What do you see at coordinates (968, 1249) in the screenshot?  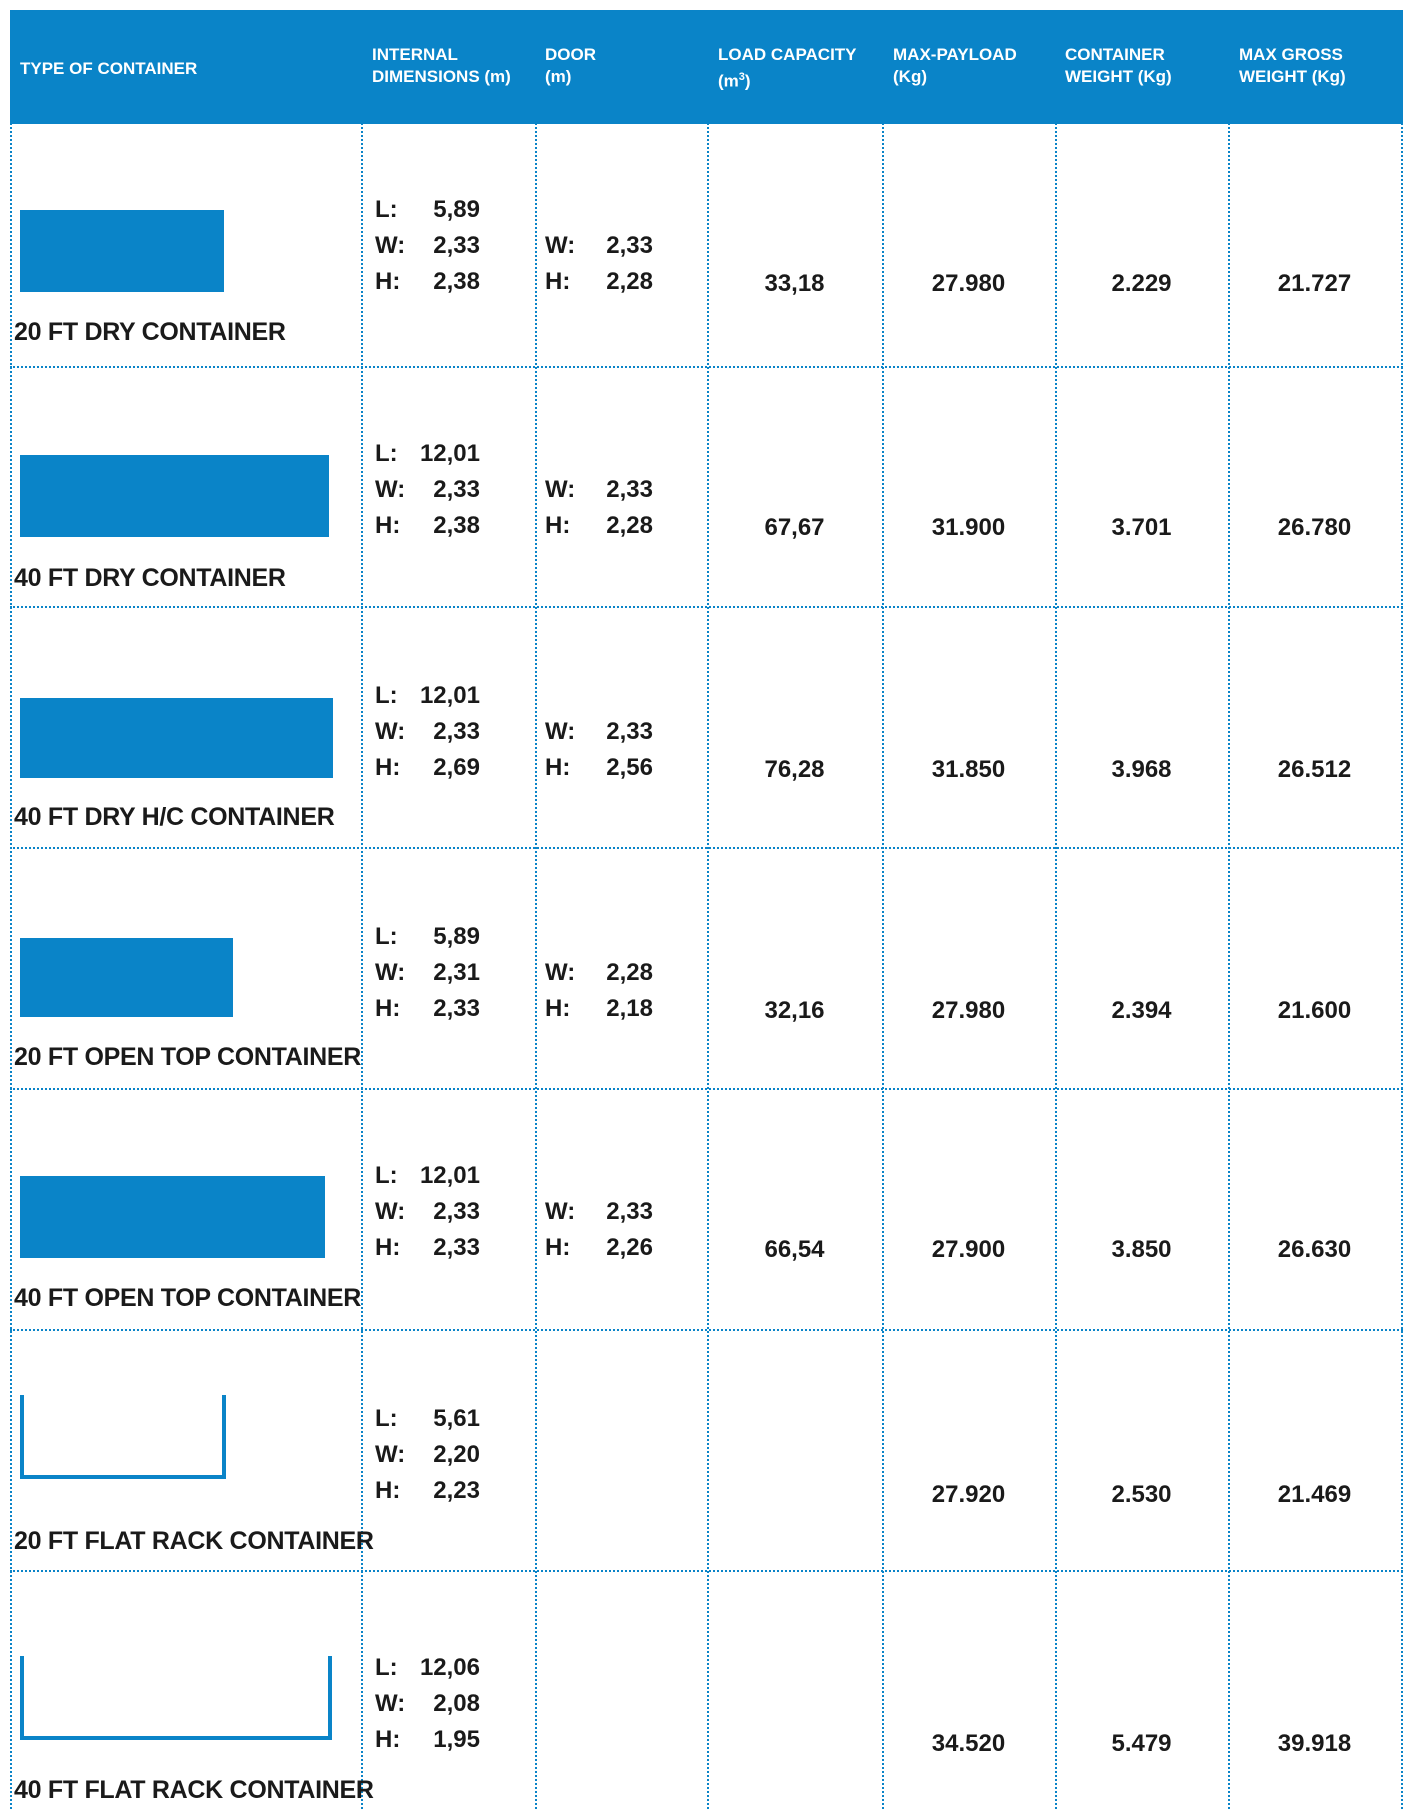 I see `max-payload: 27.900` at bounding box center [968, 1249].